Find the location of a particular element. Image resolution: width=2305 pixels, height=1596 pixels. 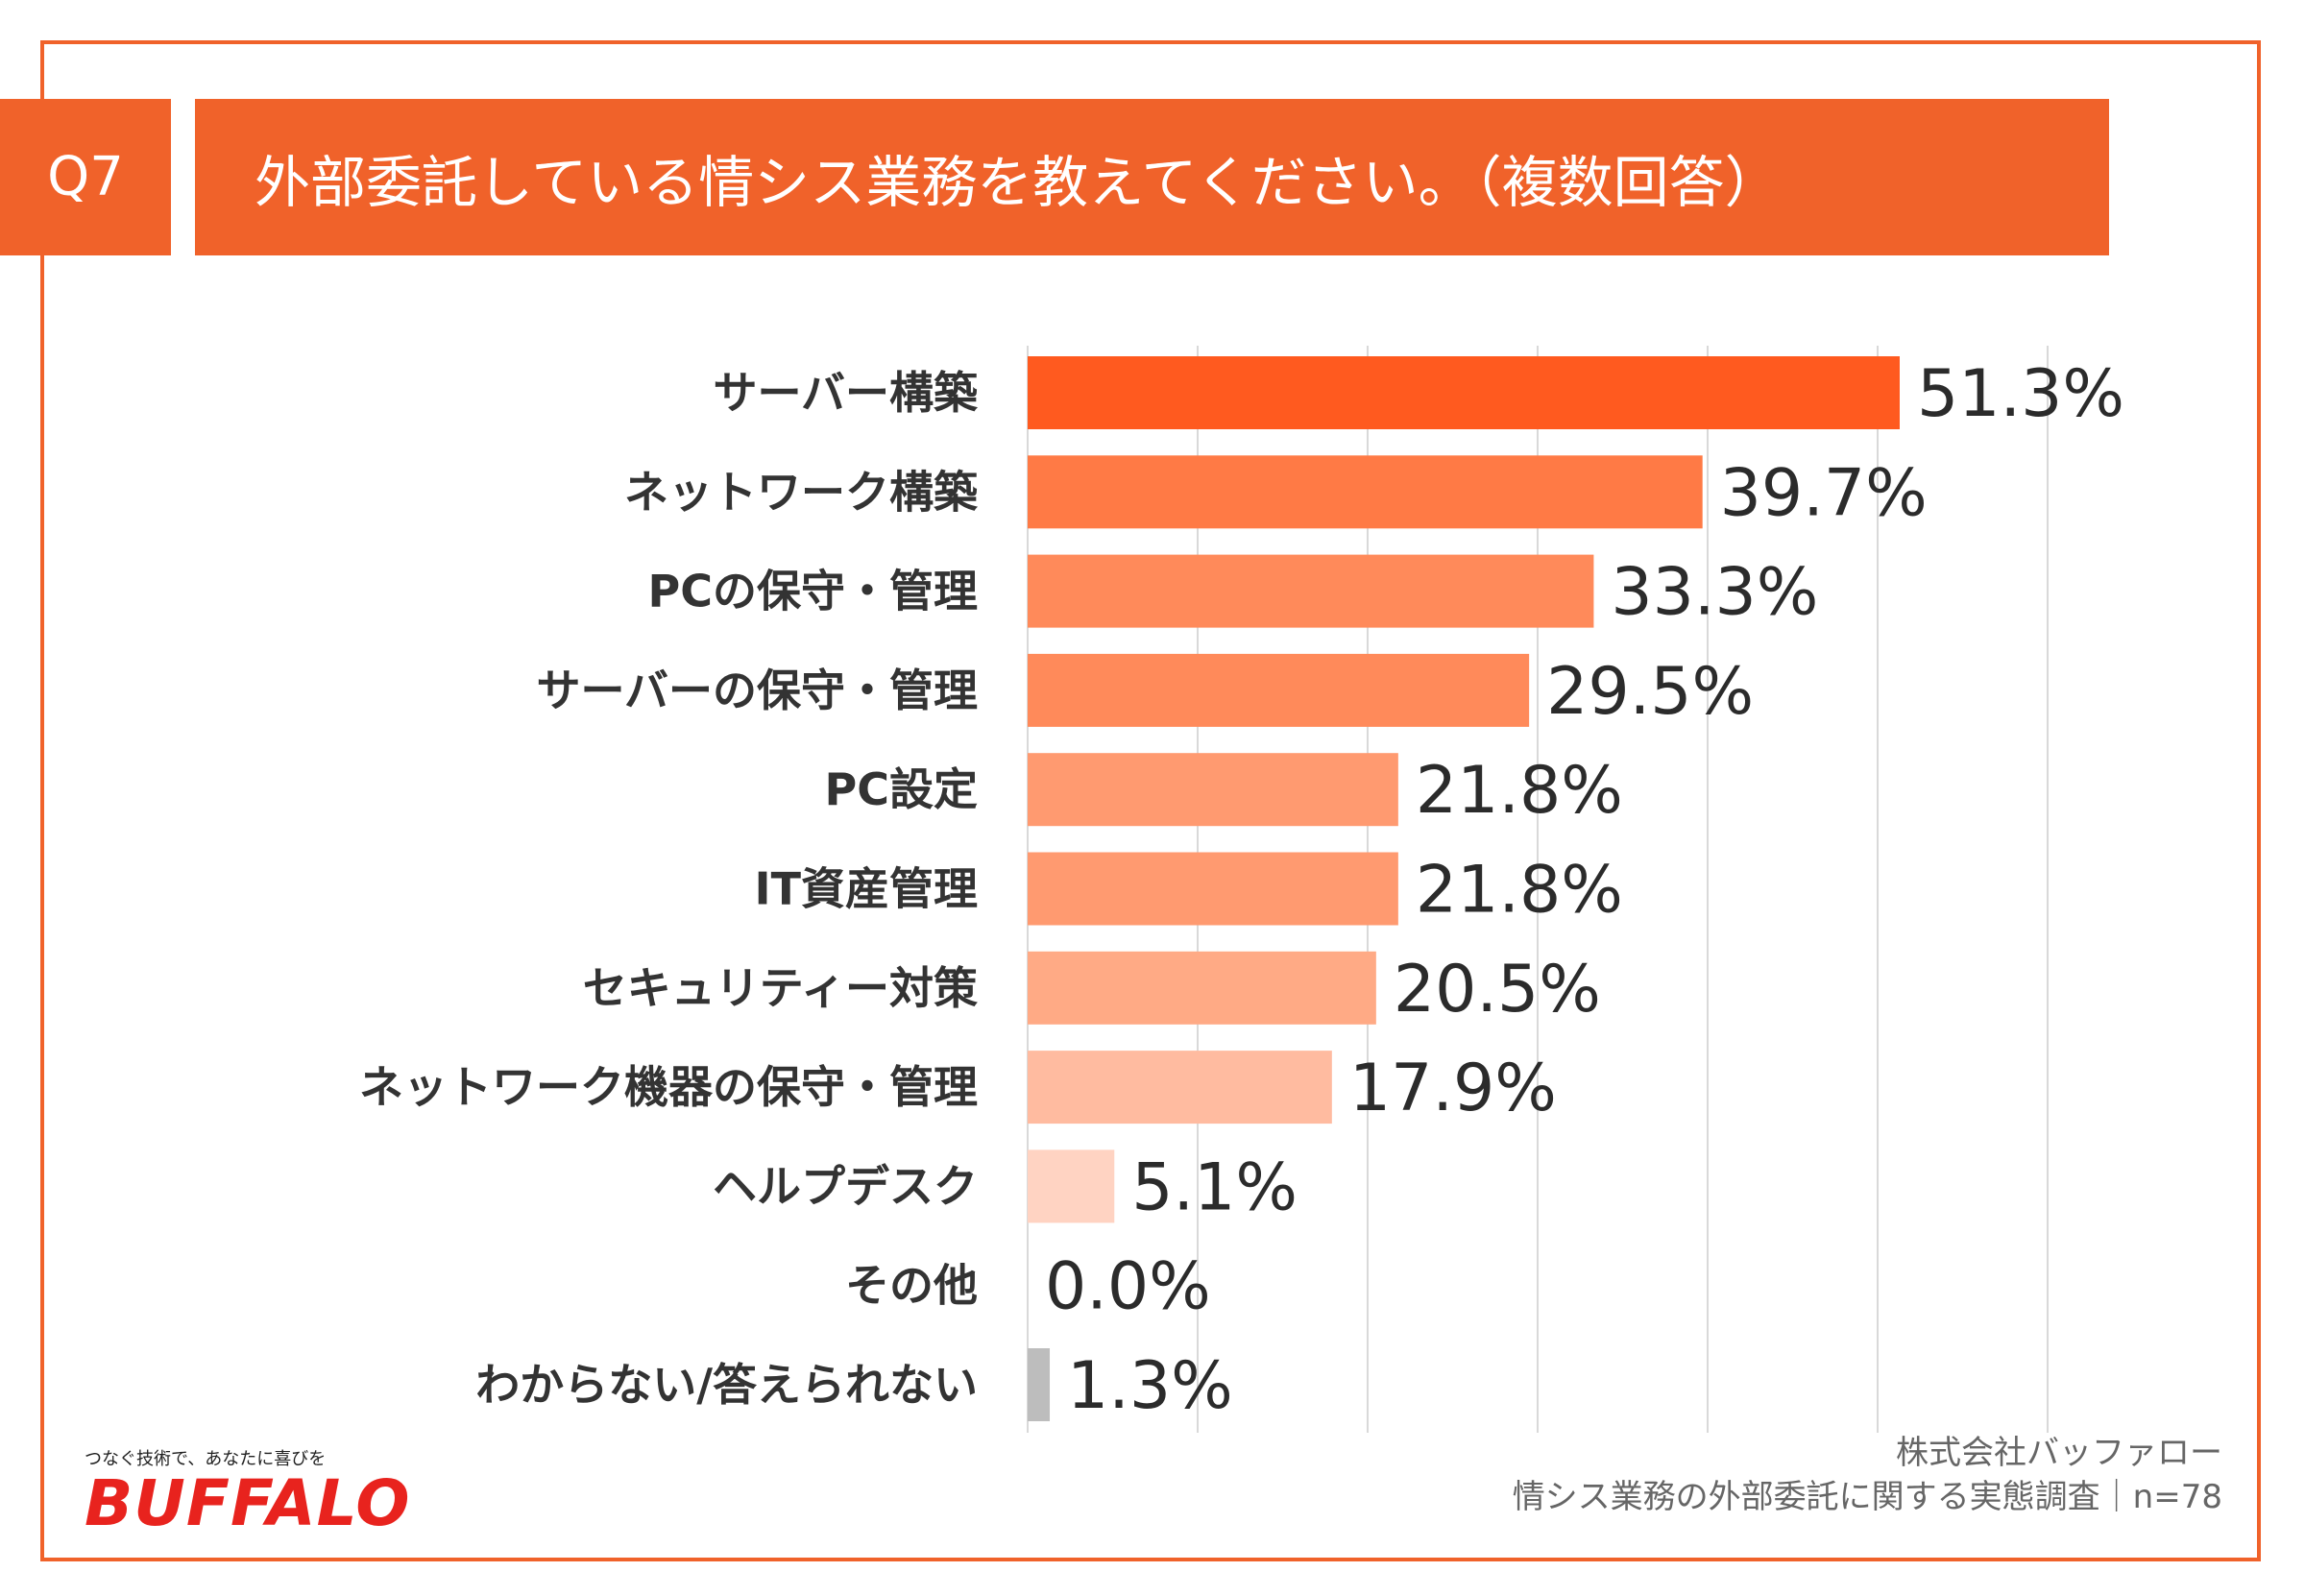

category-label: サーバー構築 is located at coordinates (846, 393).